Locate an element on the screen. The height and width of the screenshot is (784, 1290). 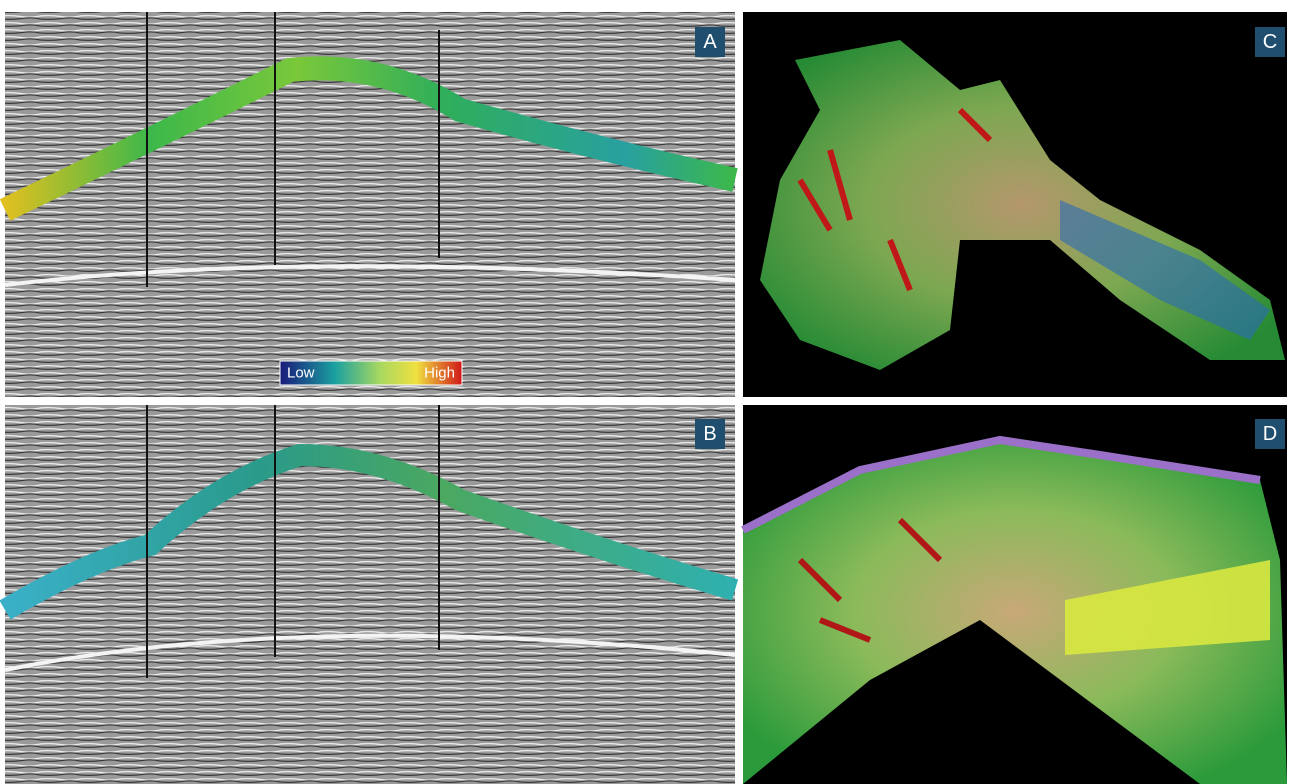
colorbar-gradient is located at coordinates (371, 373).